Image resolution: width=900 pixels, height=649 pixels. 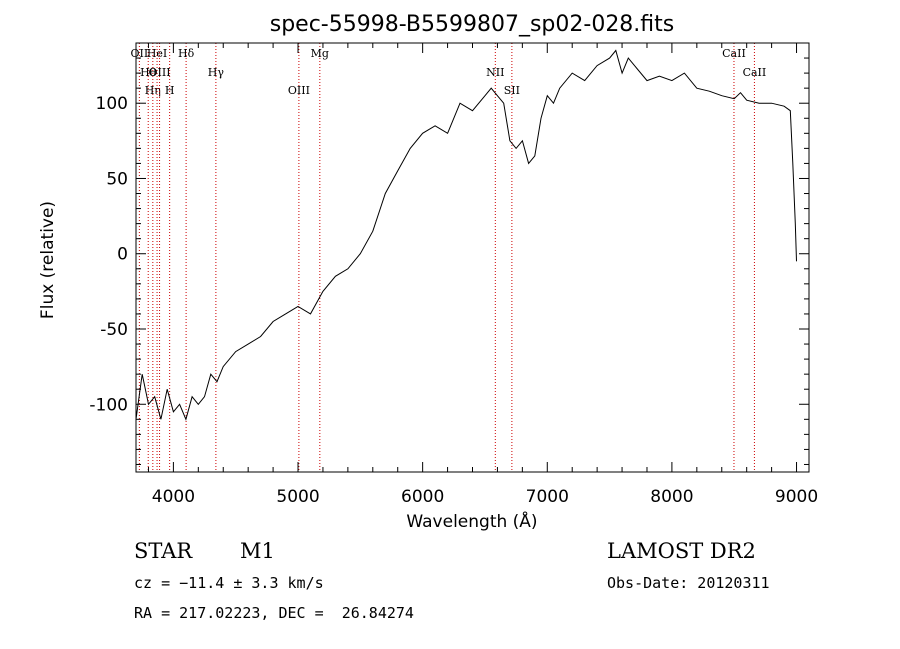 What do you see at coordinates (681, 551) in the screenshot?
I see `survey-name: LAMOST DR2` at bounding box center [681, 551].